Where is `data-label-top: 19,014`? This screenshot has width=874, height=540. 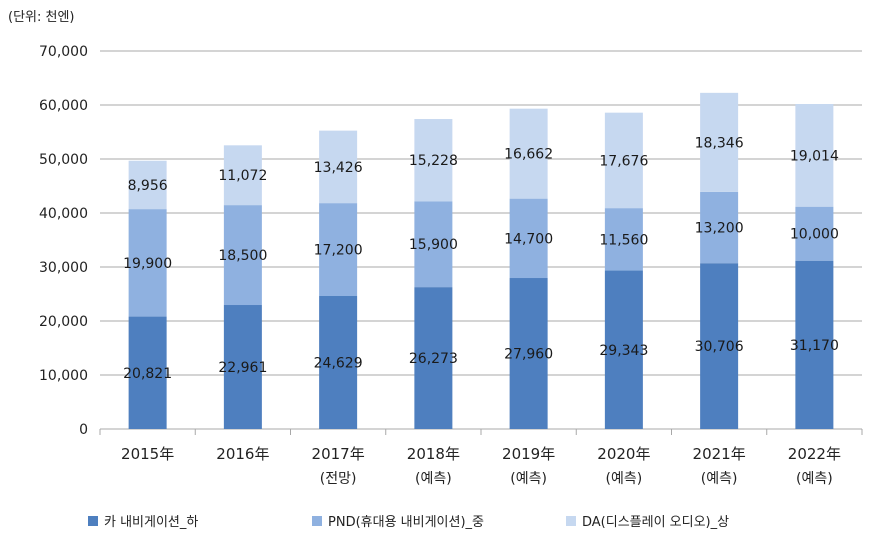
data-label-top: 19,014 is located at coordinates (814, 156).